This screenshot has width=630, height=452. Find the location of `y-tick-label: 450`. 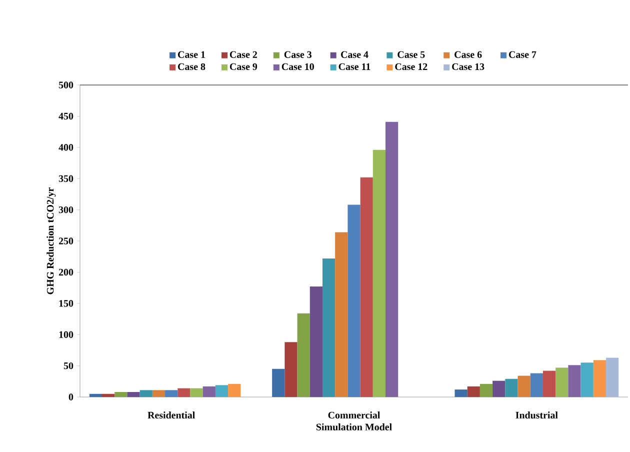

y-tick-label: 450 is located at coordinates (66, 116).